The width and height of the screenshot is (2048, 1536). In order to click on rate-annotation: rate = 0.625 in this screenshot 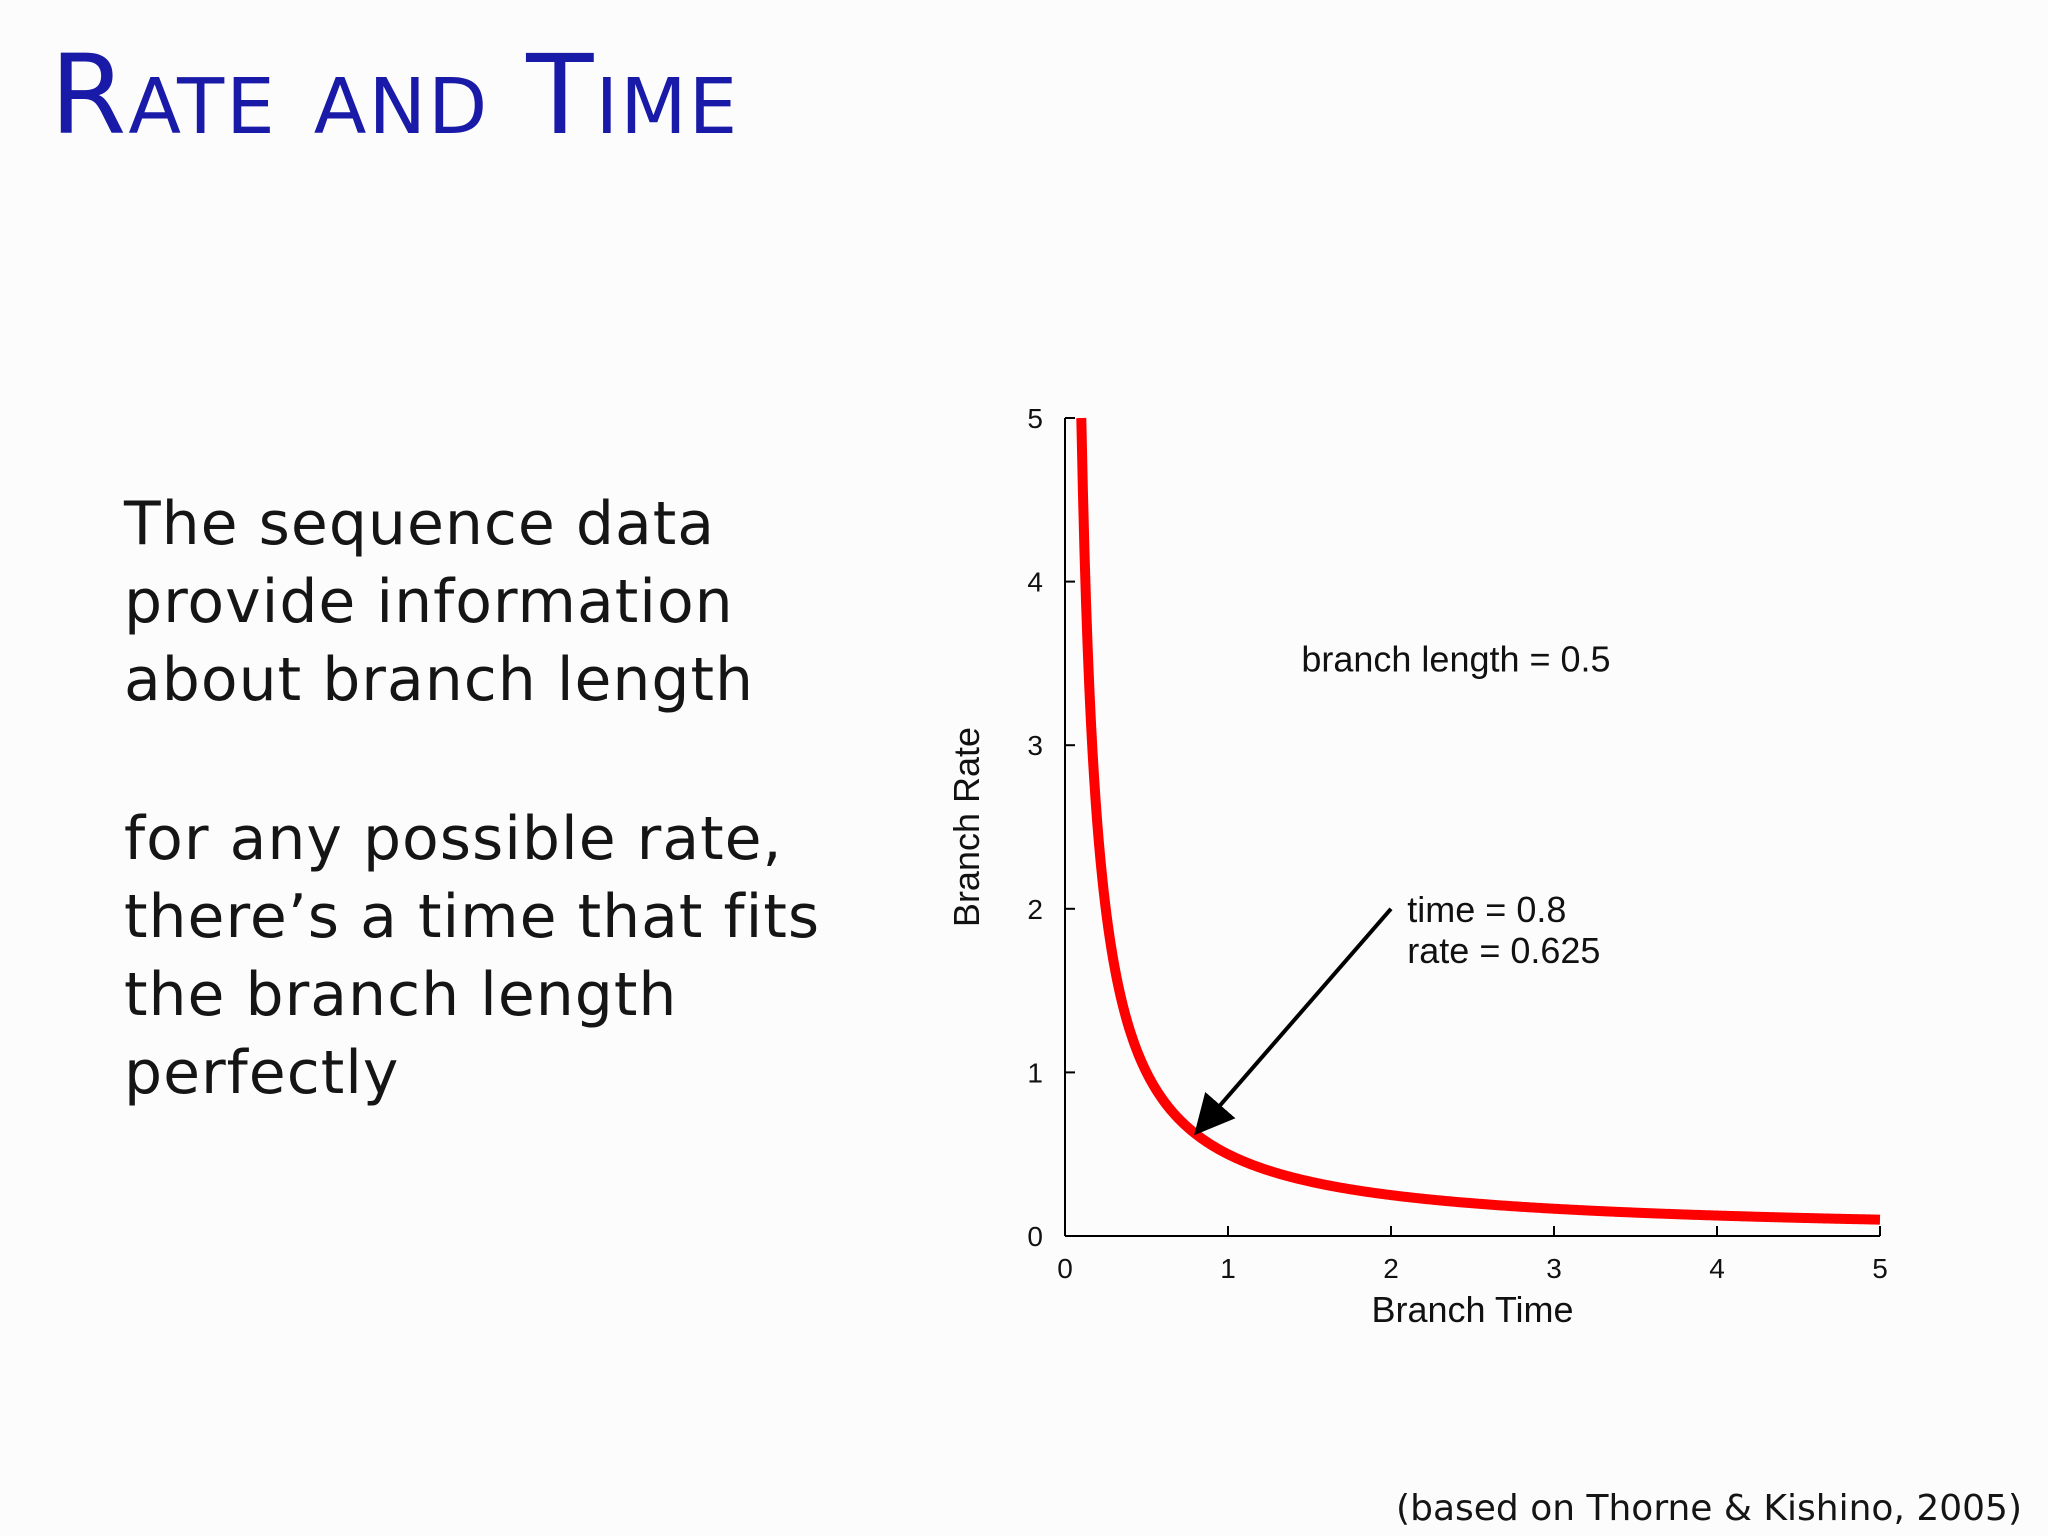, I will do `click(1503, 950)`.